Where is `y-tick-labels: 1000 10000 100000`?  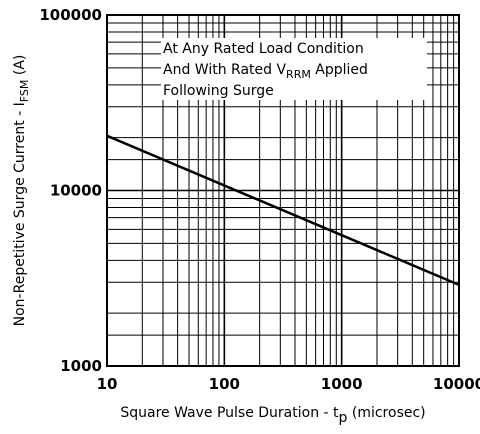
y-tick-labels: 1000 10000 100000 is located at coordinates (70, 190).